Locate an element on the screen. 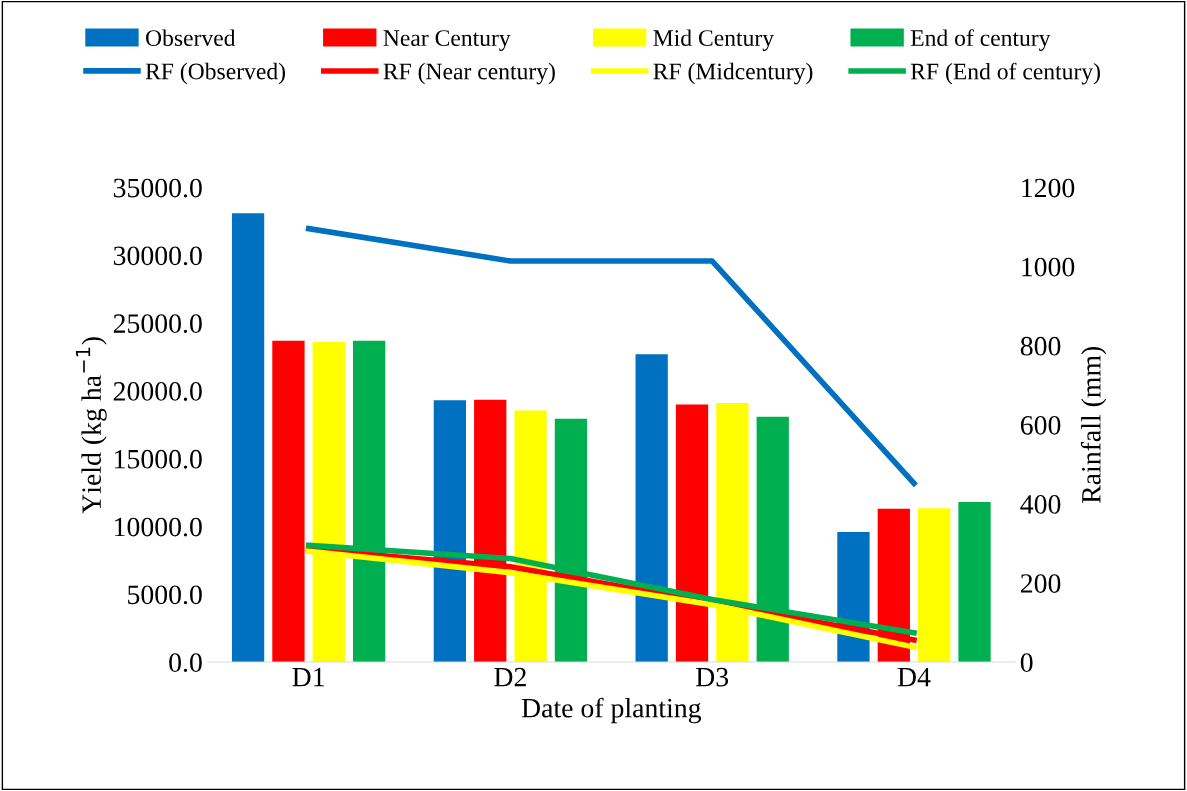 This screenshot has height=791, width=1187. y2-tick-label: 1200 is located at coordinates (1048, 188).